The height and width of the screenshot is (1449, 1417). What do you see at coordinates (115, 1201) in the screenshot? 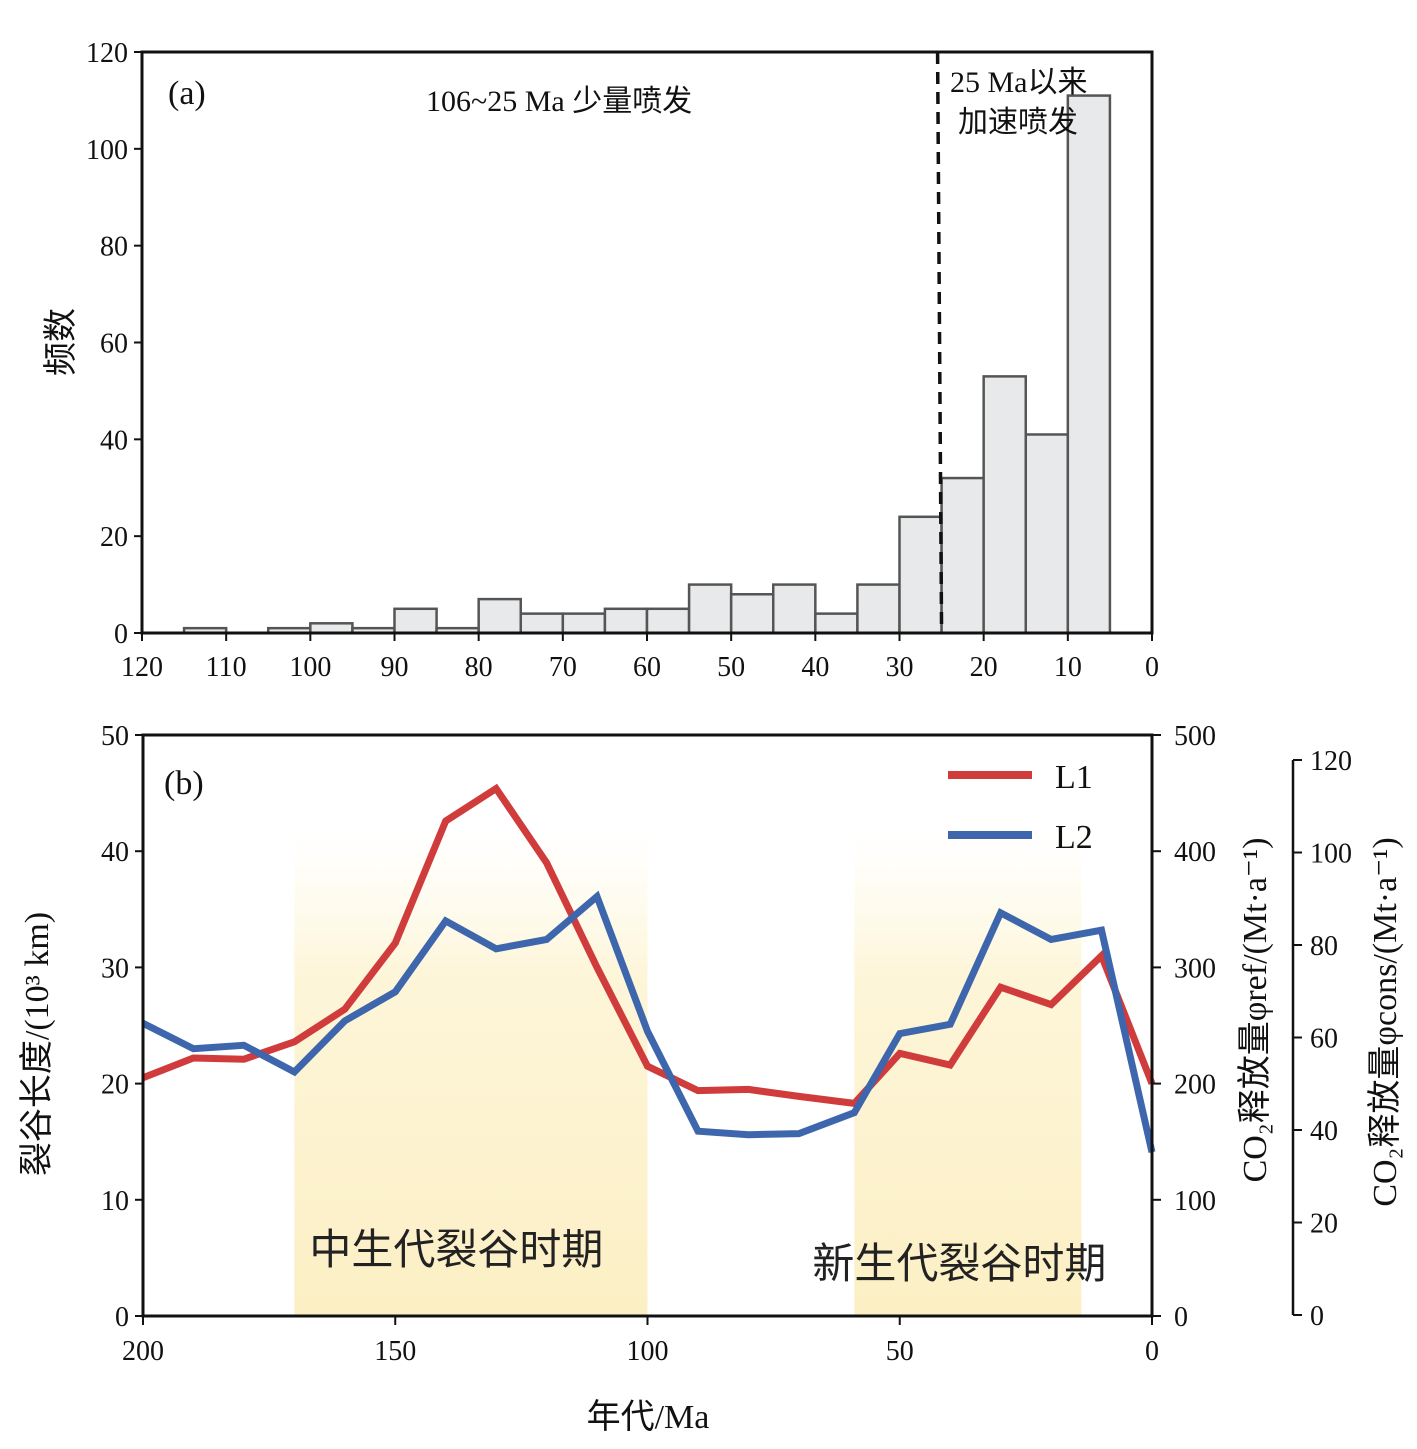
I see `y-tick-label: 10` at bounding box center [115, 1201].